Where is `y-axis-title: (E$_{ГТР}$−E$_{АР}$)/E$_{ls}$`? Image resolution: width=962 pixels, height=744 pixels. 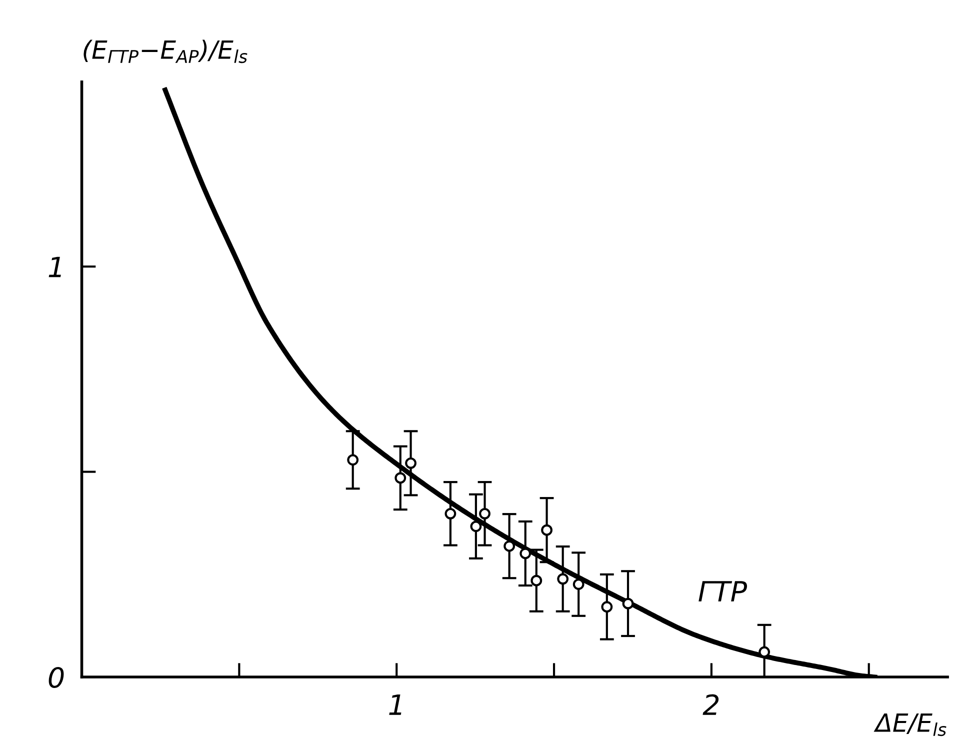
y-axis-title: (E$_{ГТР}$−E$_{АР}$)/E$_{ls}$ is located at coordinates (166, 52).